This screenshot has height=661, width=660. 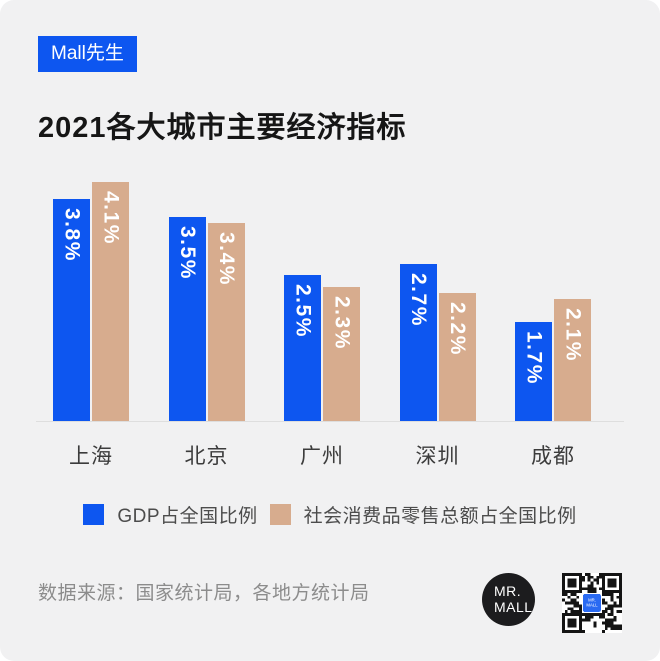 I want to click on bar-value-label: 3.4%, so click(x=226, y=258).